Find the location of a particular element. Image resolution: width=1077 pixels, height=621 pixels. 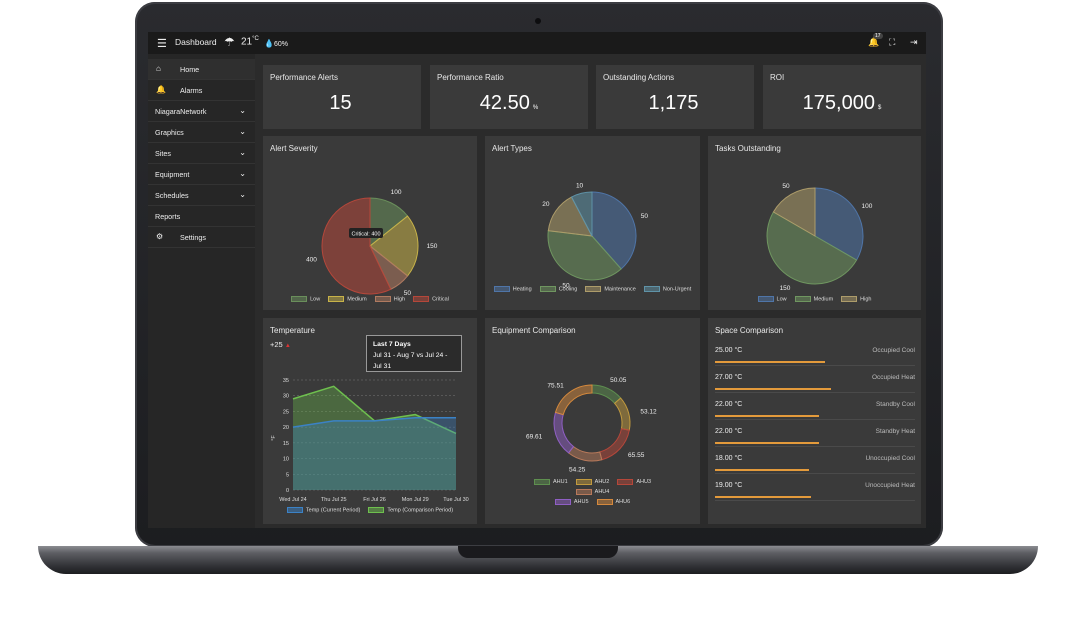

pie-slice-heating is located at coordinates (614, 230).